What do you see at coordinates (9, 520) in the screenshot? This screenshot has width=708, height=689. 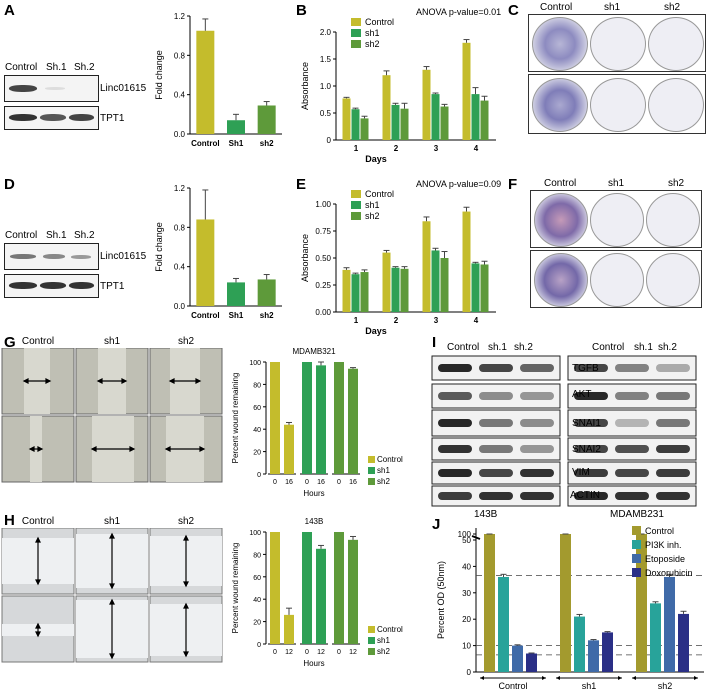 I see `panel-label-h: H` at bounding box center [9, 520].